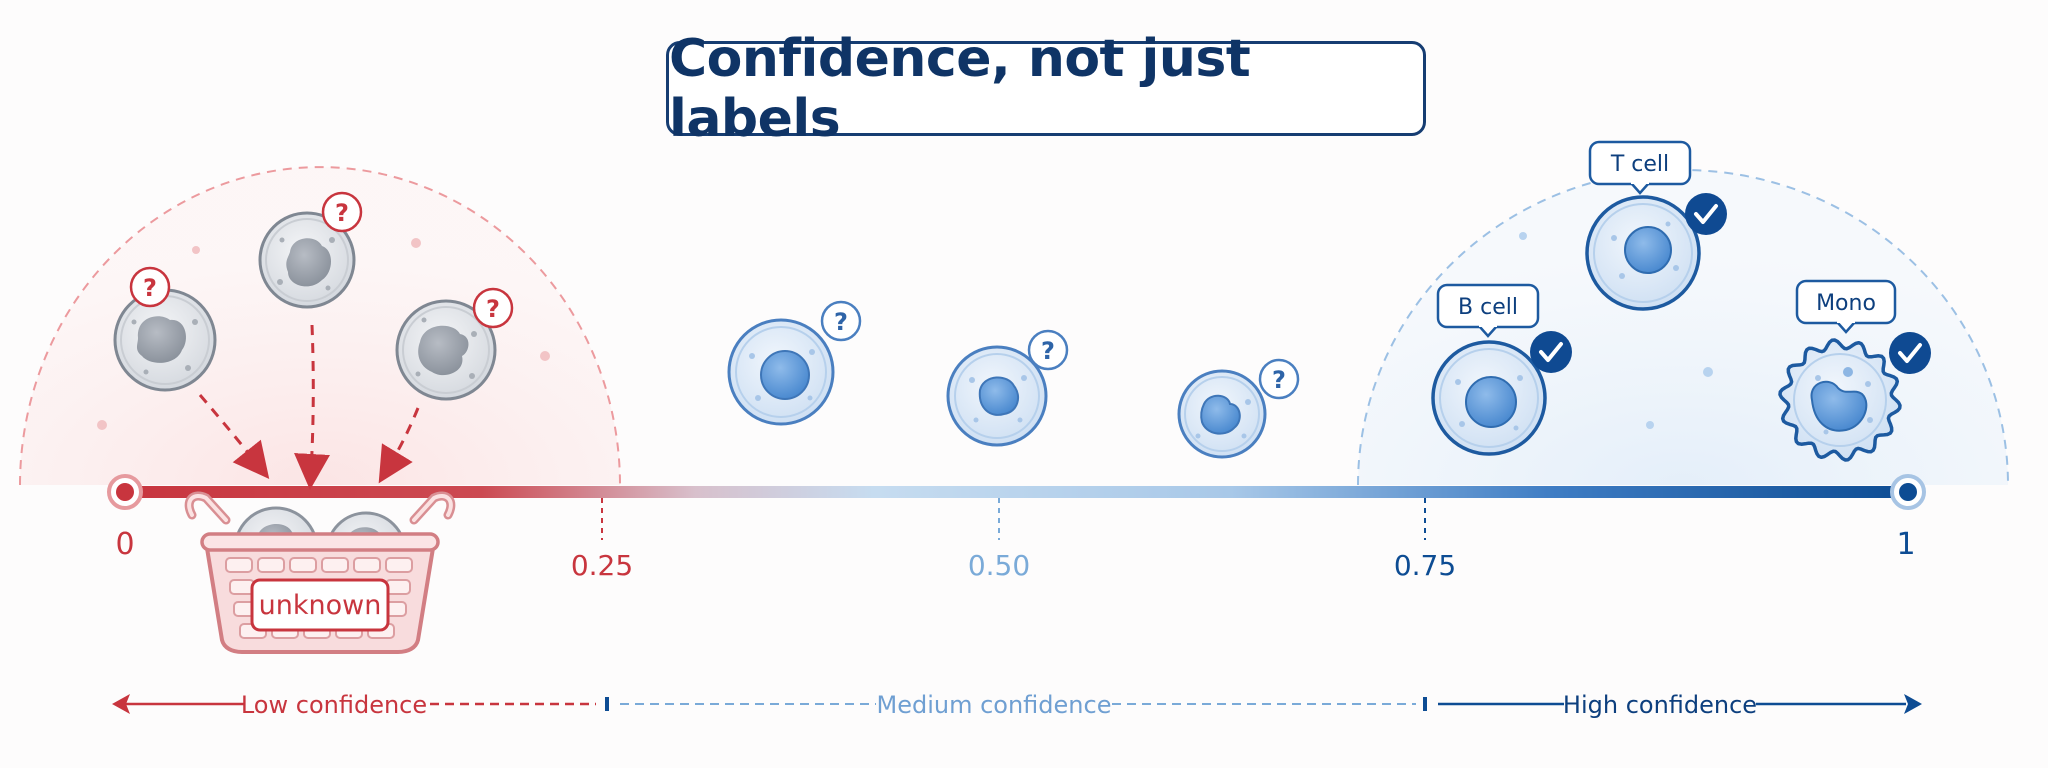  I want to click on page-title: Confidence, not just labels, so click(960, 88).